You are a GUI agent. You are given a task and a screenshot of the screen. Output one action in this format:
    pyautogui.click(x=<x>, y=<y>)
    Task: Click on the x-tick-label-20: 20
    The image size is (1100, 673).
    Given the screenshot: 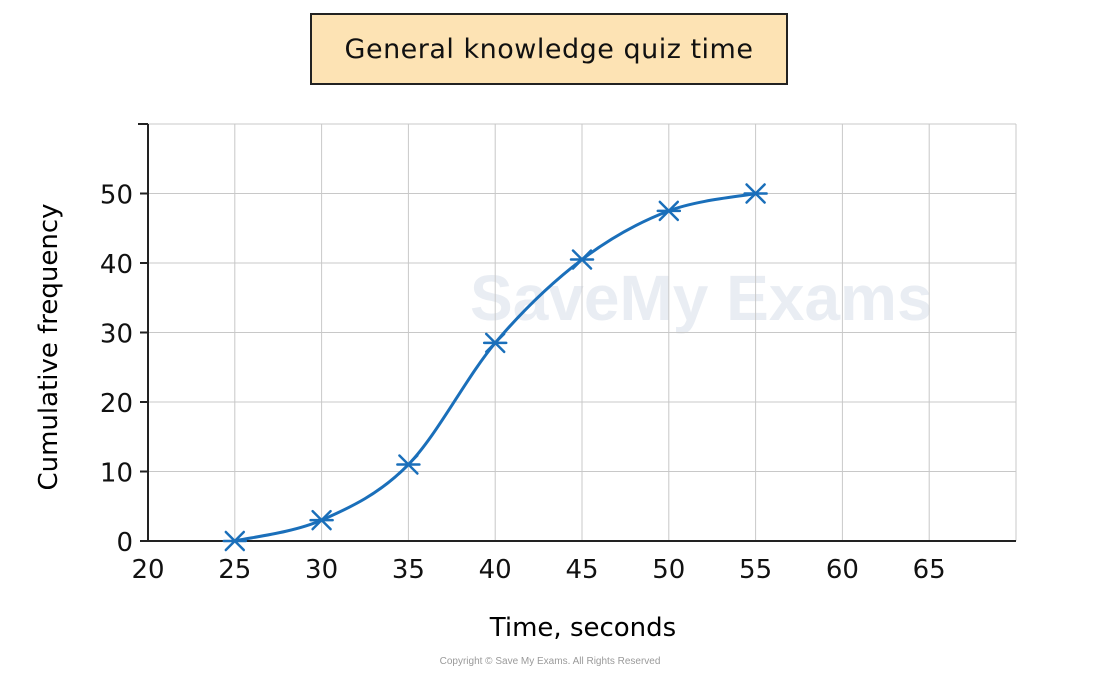 What is the action you would take?
    pyautogui.click(x=147, y=570)
    